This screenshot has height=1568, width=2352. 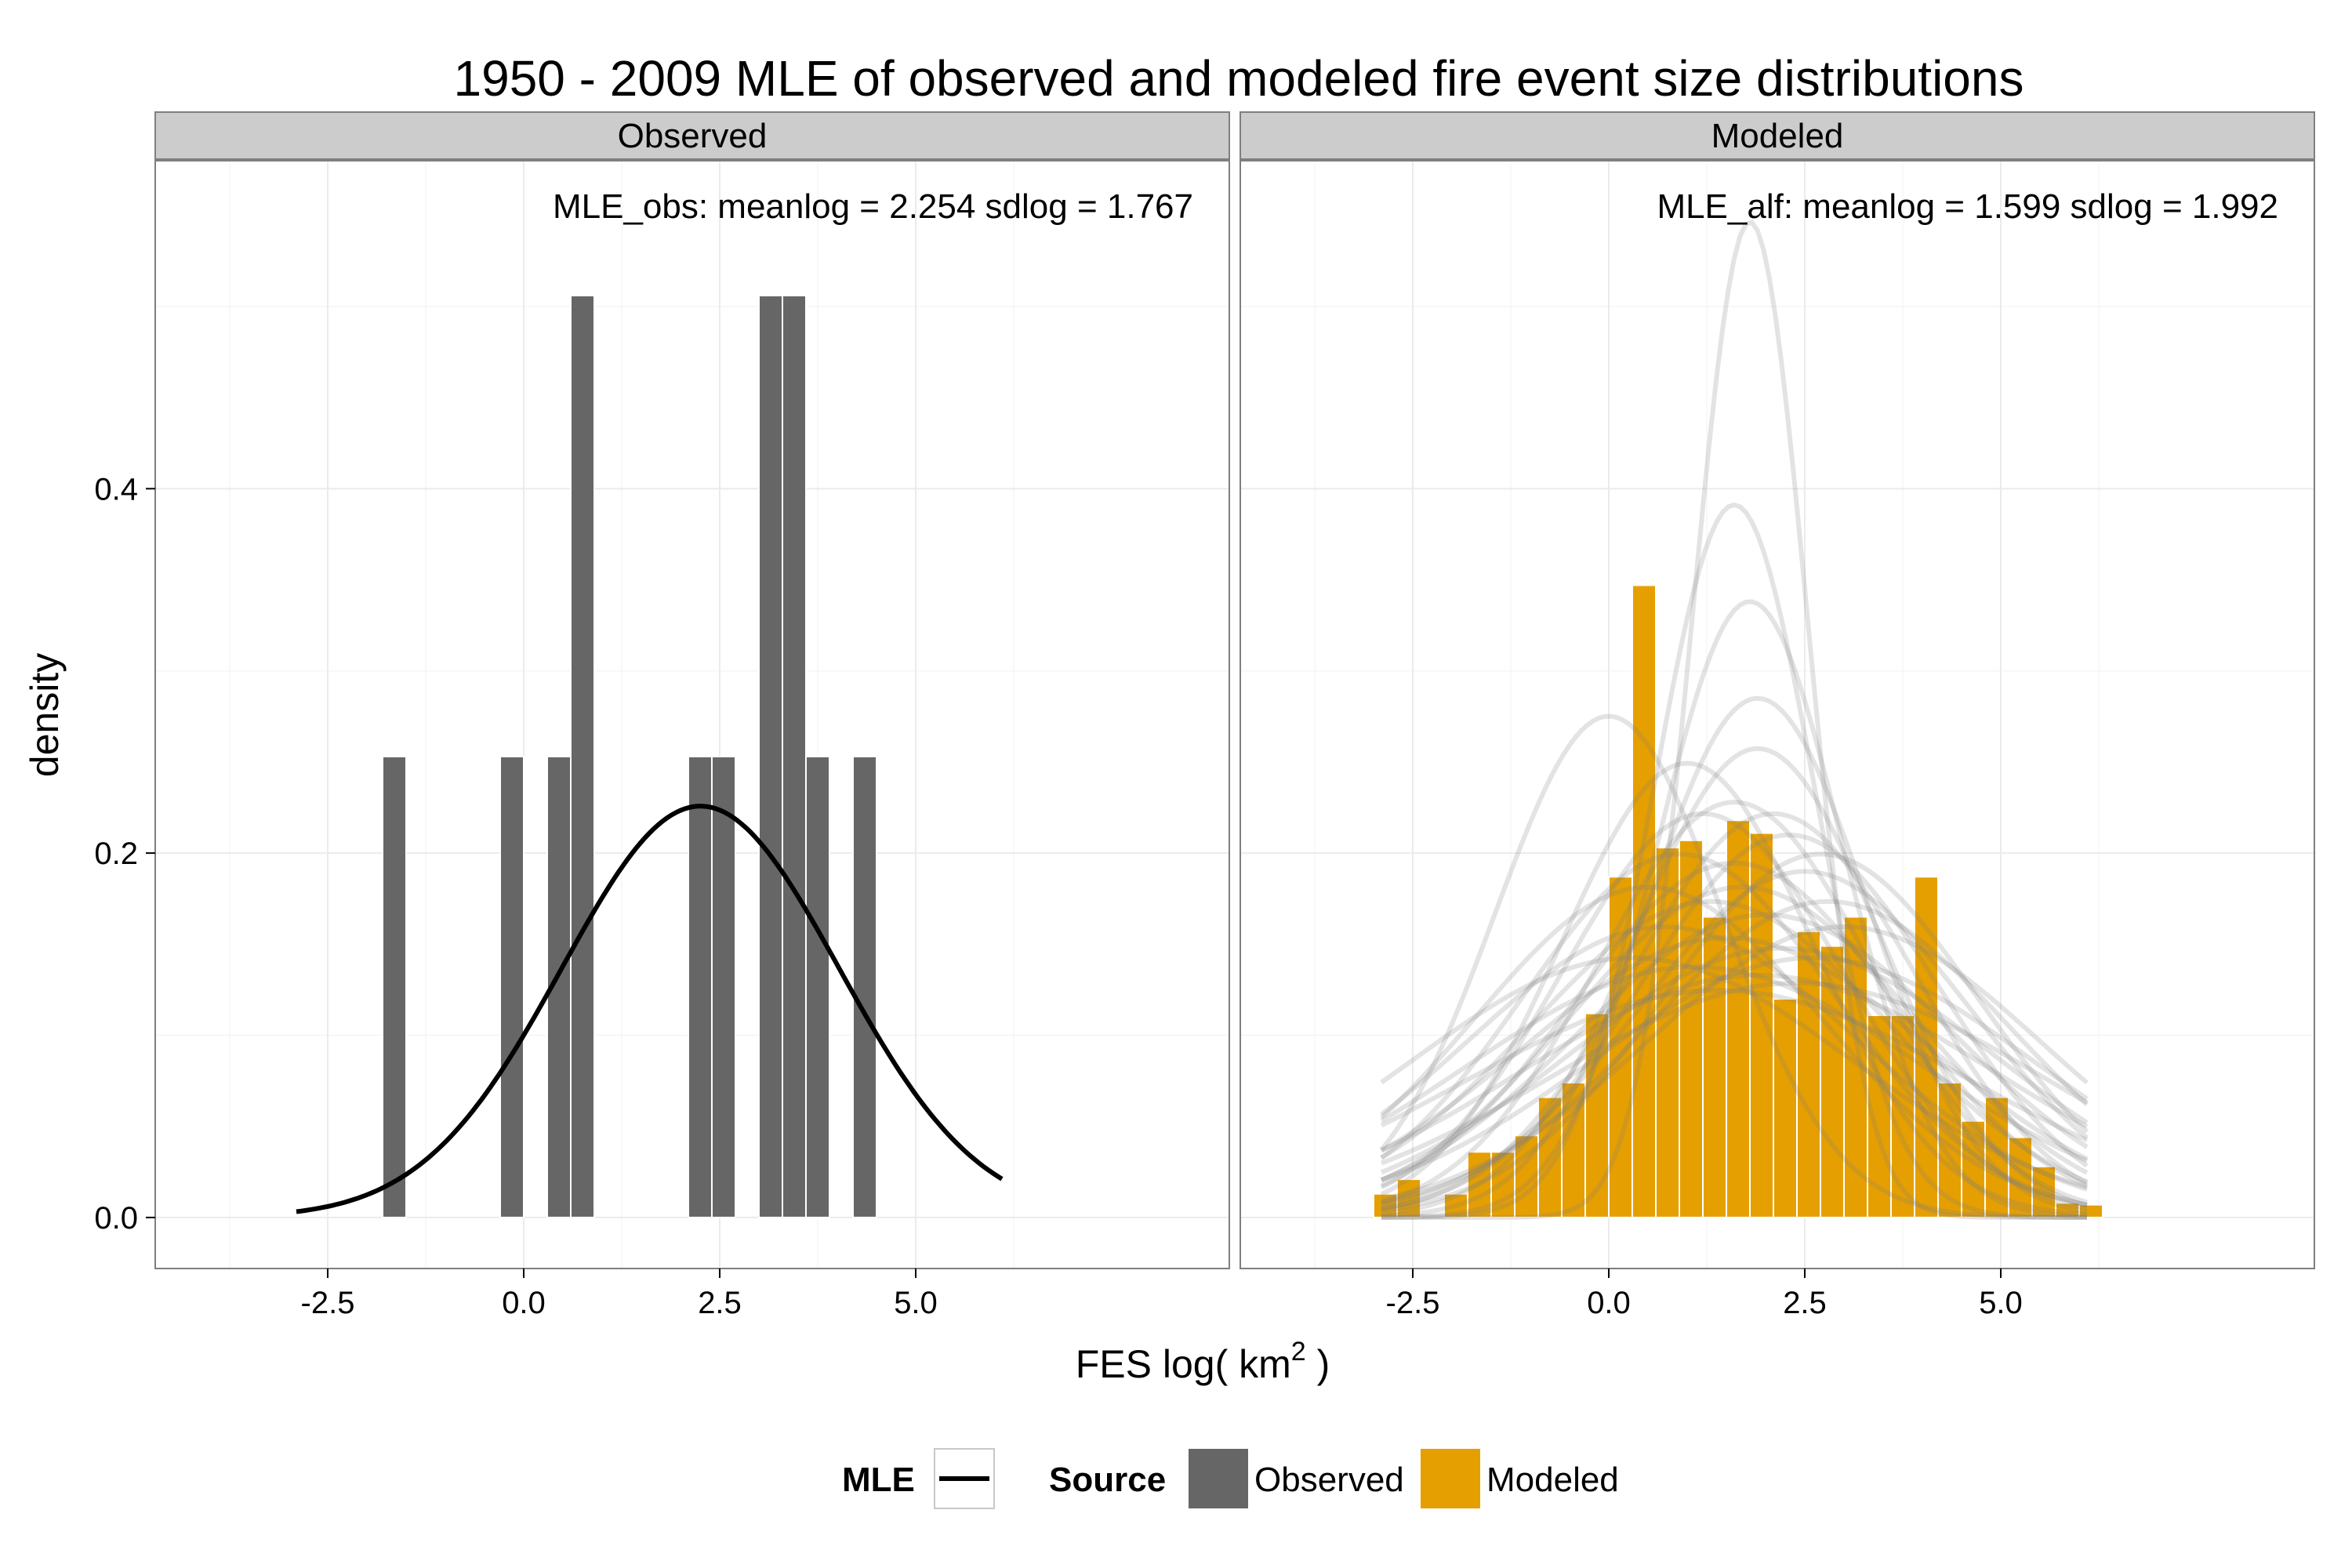 I want to click on legend-key-modeled, so click(x=1450, y=1478).